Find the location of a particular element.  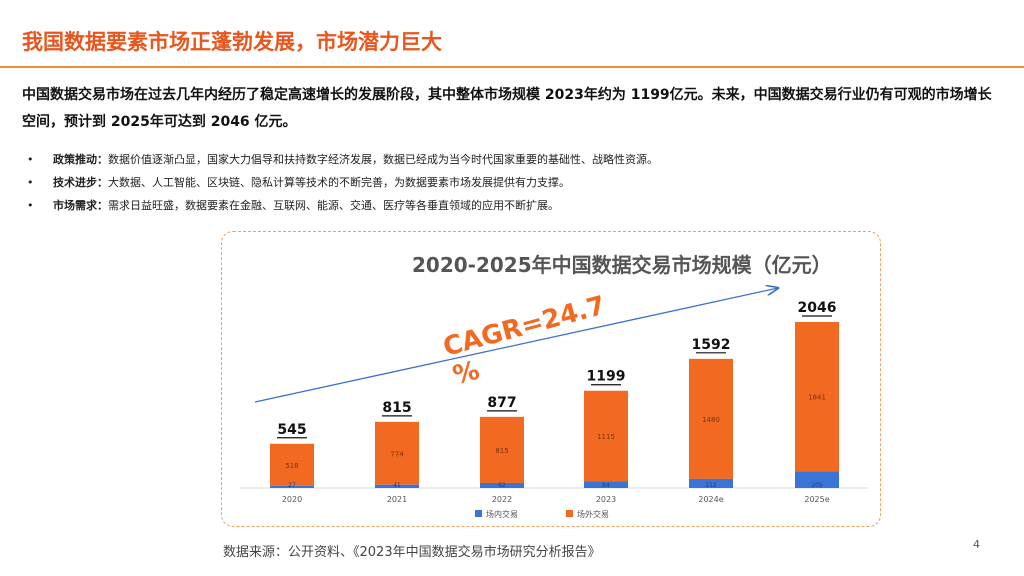

data-label-inside: 62 is located at coordinates (502, 485).